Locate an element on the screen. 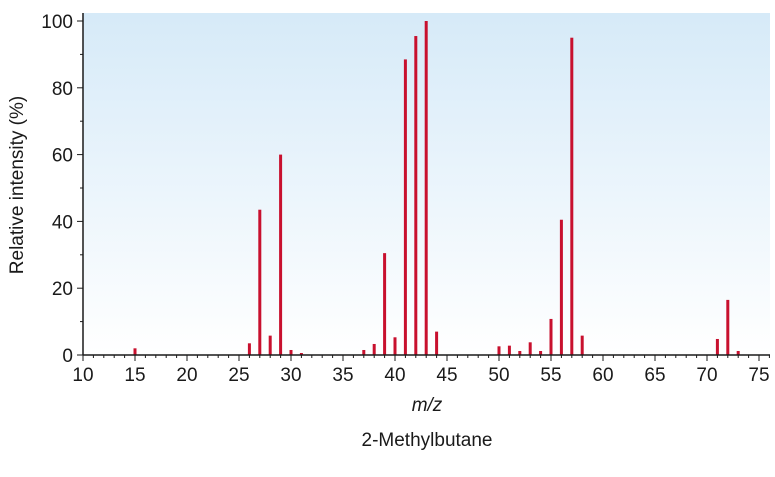 The width and height of the screenshot is (775, 477). x-tick-label-55: 55 is located at coordinates (550, 375).